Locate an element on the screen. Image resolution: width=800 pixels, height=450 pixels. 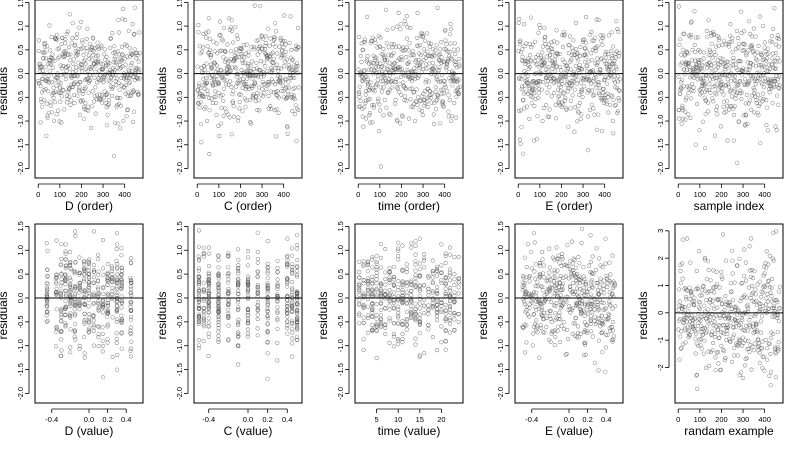
points-group is located at coordinates (729, 84).